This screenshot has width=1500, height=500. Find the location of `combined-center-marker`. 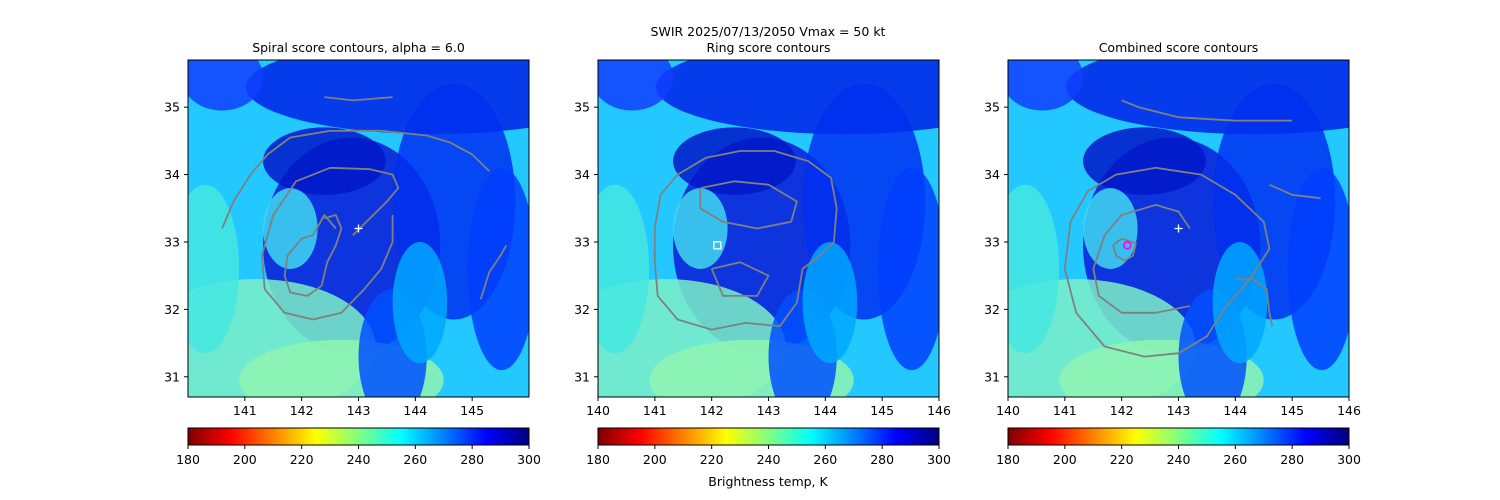

combined-center-marker is located at coordinates (1127, 245).